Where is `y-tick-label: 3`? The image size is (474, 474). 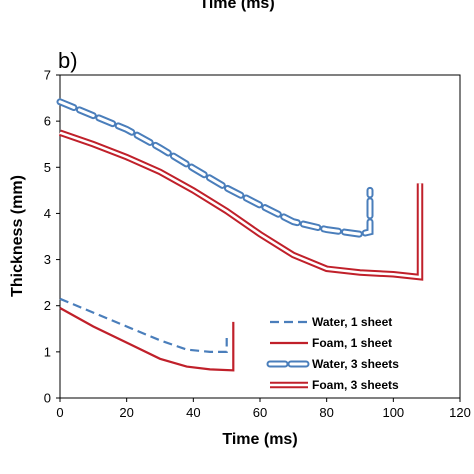
y-tick-label: 3 is located at coordinates (47, 259).